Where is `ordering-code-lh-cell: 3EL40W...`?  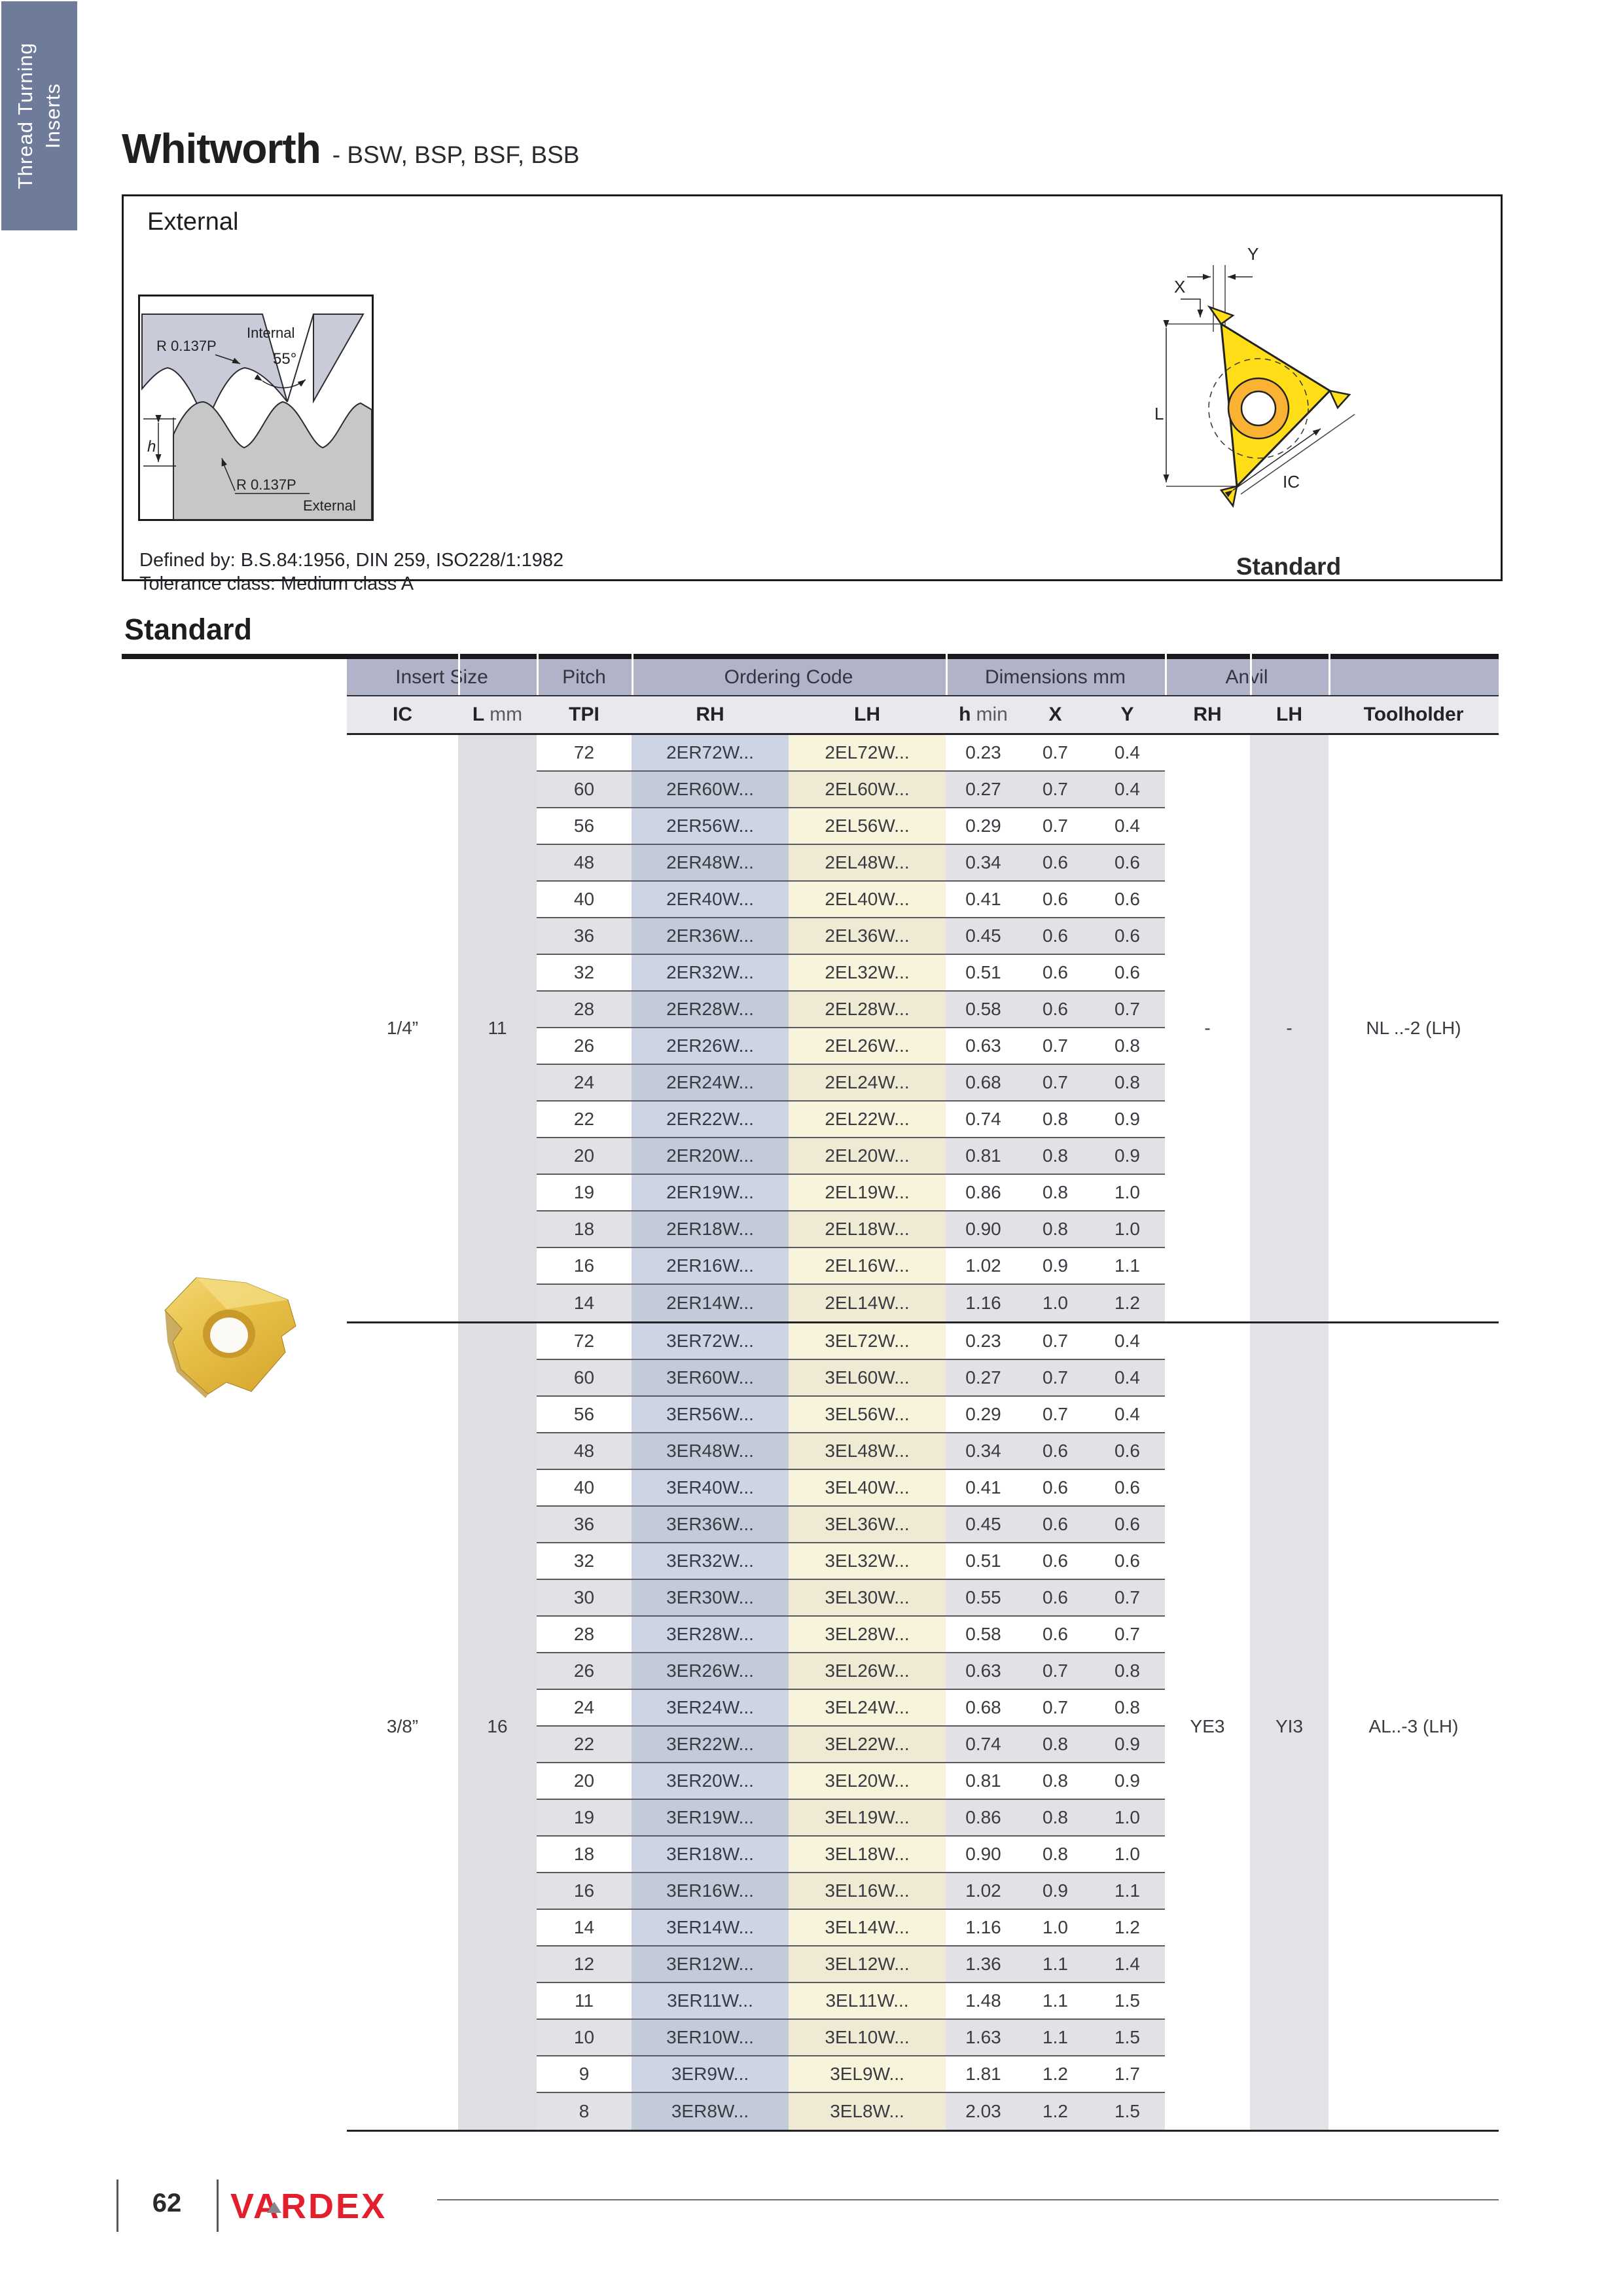 ordering-code-lh-cell: 3EL40W... is located at coordinates (867, 1488).